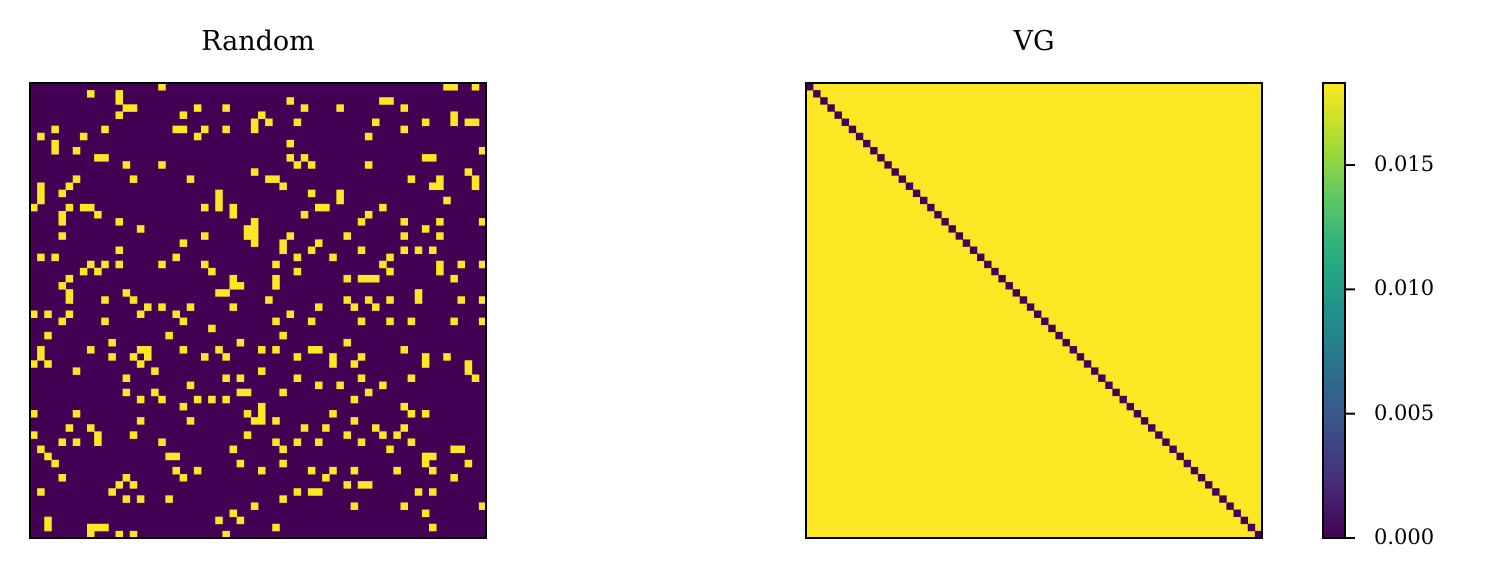 Image resolution: width=1485 pixels, height=586 pixels. I want to click on colorbar-tick-label: 0.005, so click(1404, 412).